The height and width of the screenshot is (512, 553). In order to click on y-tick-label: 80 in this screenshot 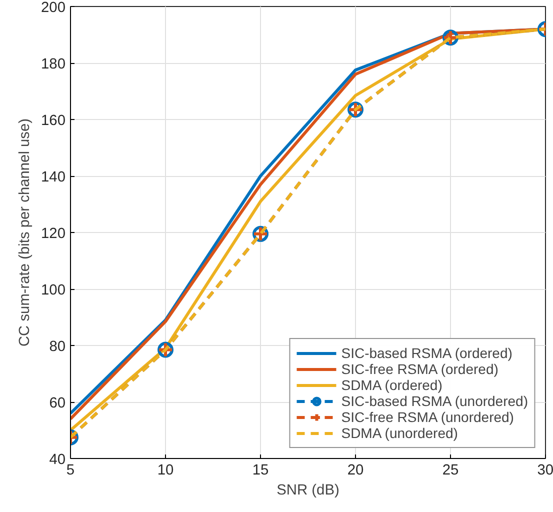, I will do `click(57, 347)`.